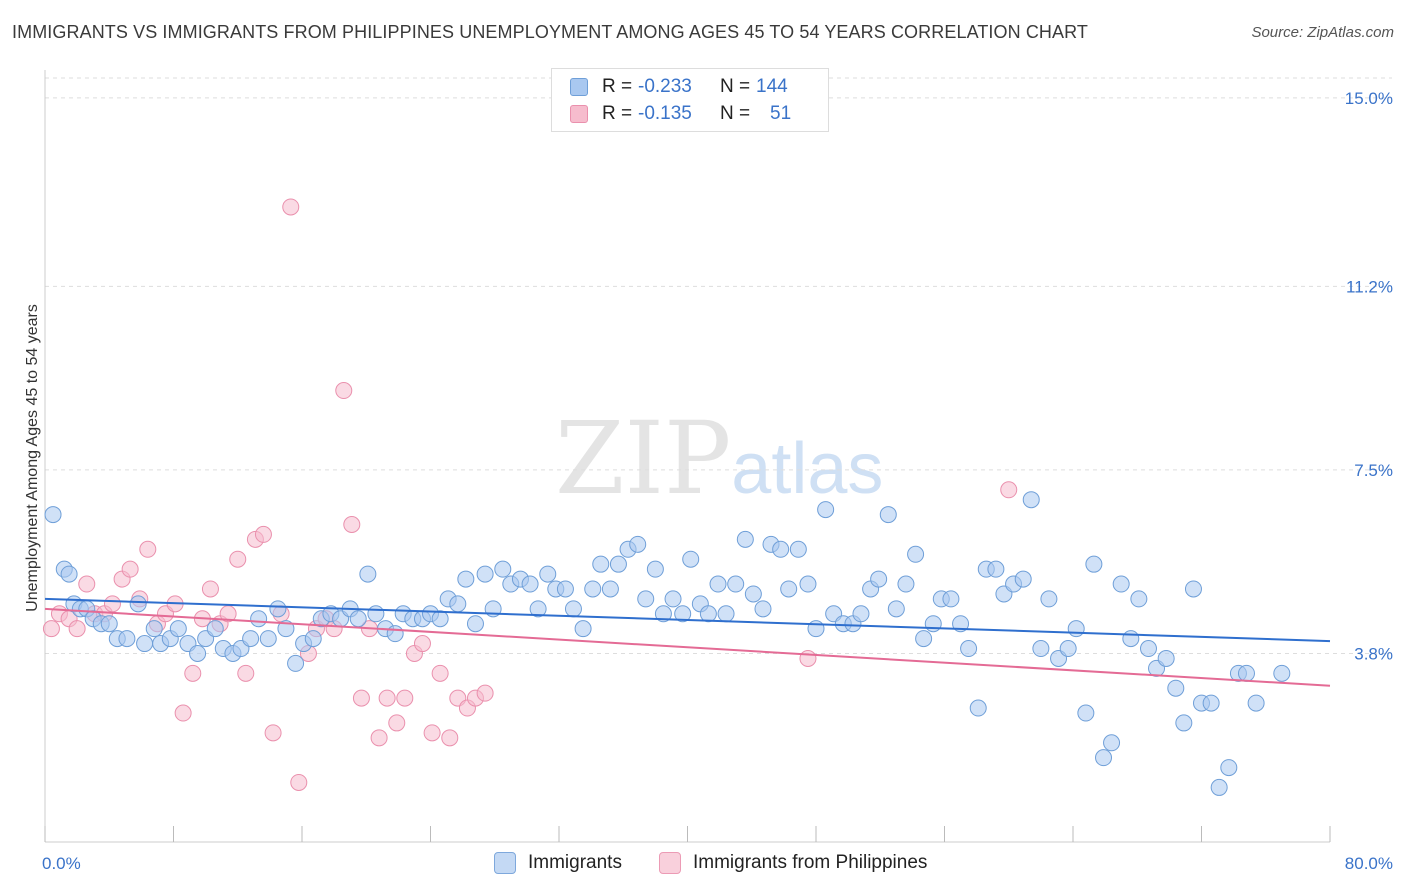  I want to click on legend-n-label: N =, so click(735, 113).